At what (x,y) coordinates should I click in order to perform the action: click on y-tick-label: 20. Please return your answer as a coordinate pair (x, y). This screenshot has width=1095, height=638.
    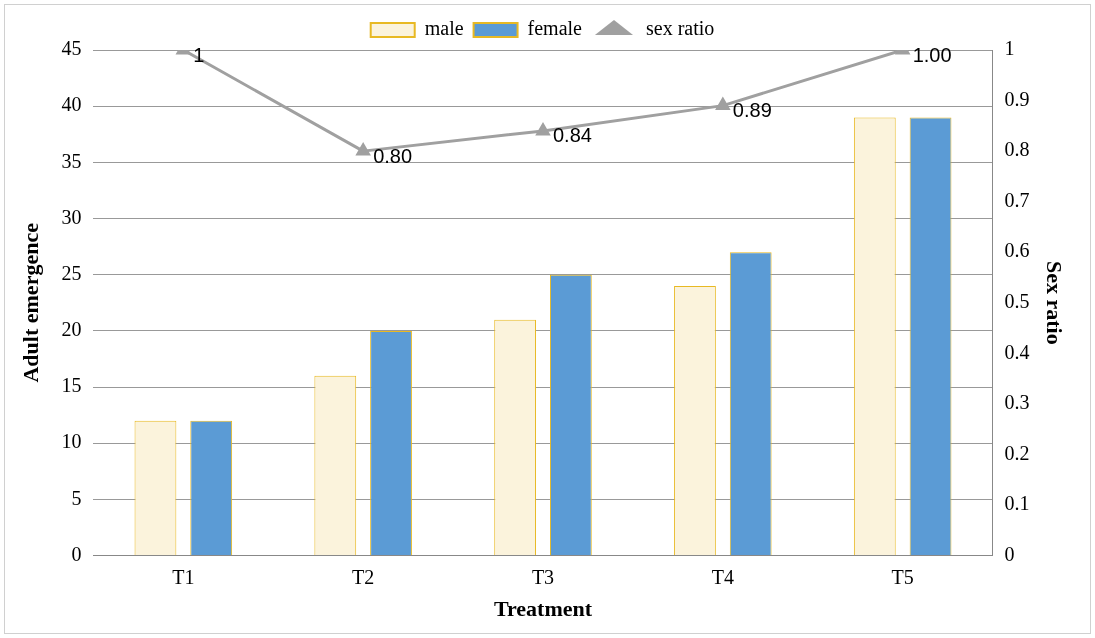
    Looking at the image, I should click on (71, 329).